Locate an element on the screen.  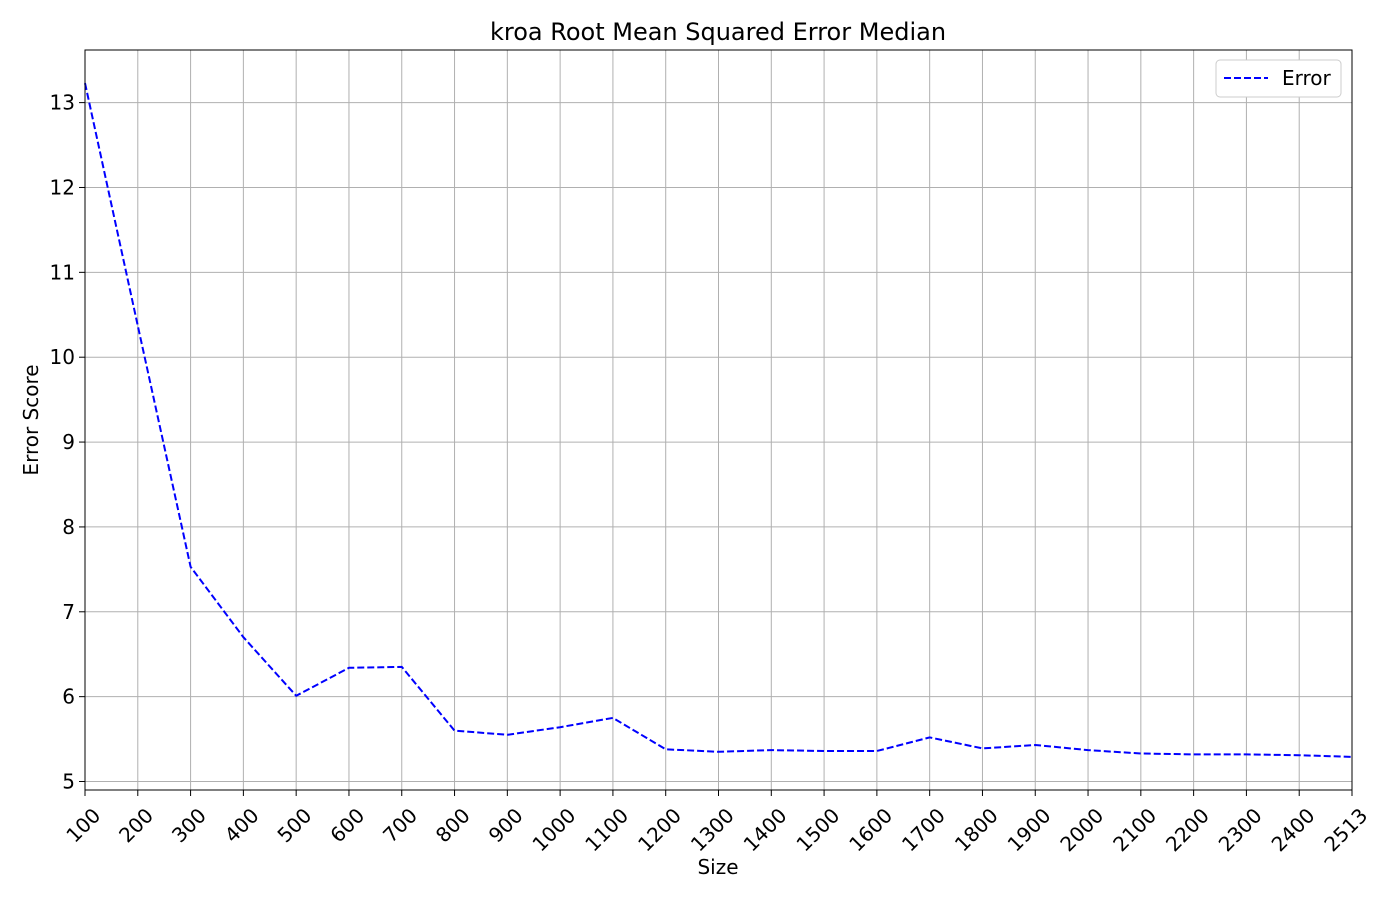
chart-title: kroa Root Mean Squared Error Median is located at coordinates (718, 32).